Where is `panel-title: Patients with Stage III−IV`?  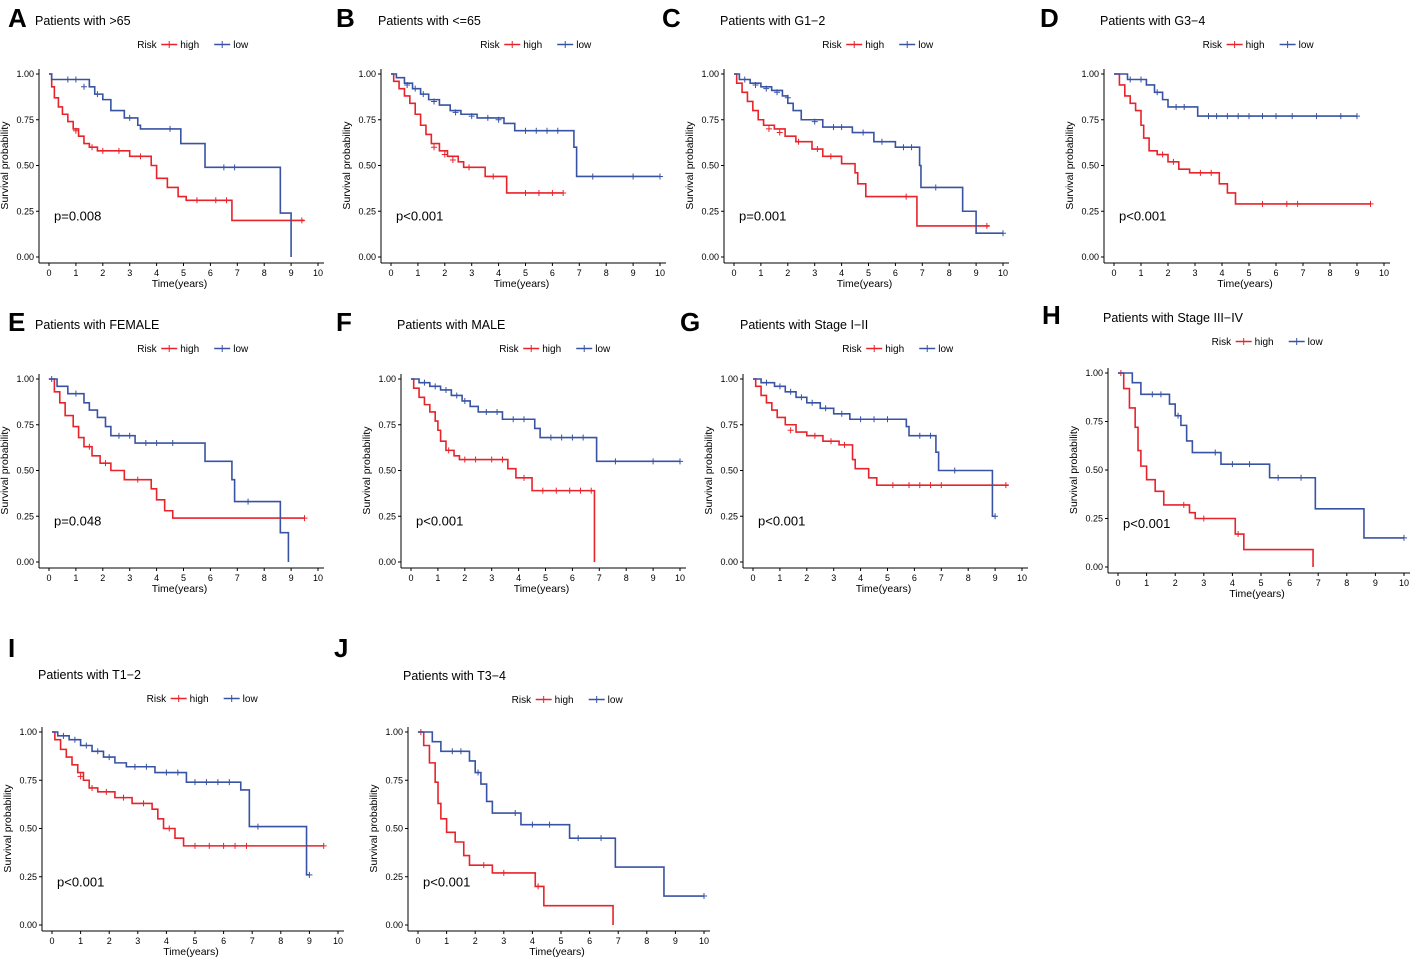
panel-title: Patients with Stage III−IV is located at coordinates (1173, 318).